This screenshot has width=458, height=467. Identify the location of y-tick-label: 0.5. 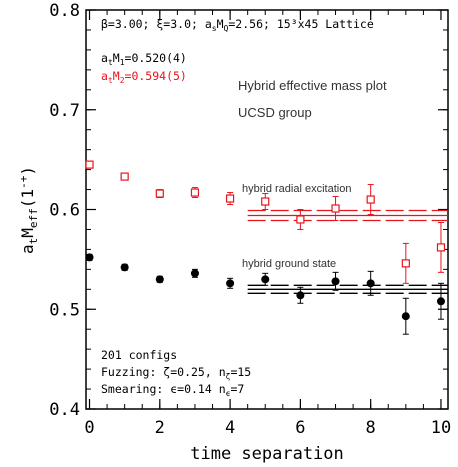
(64, 310).